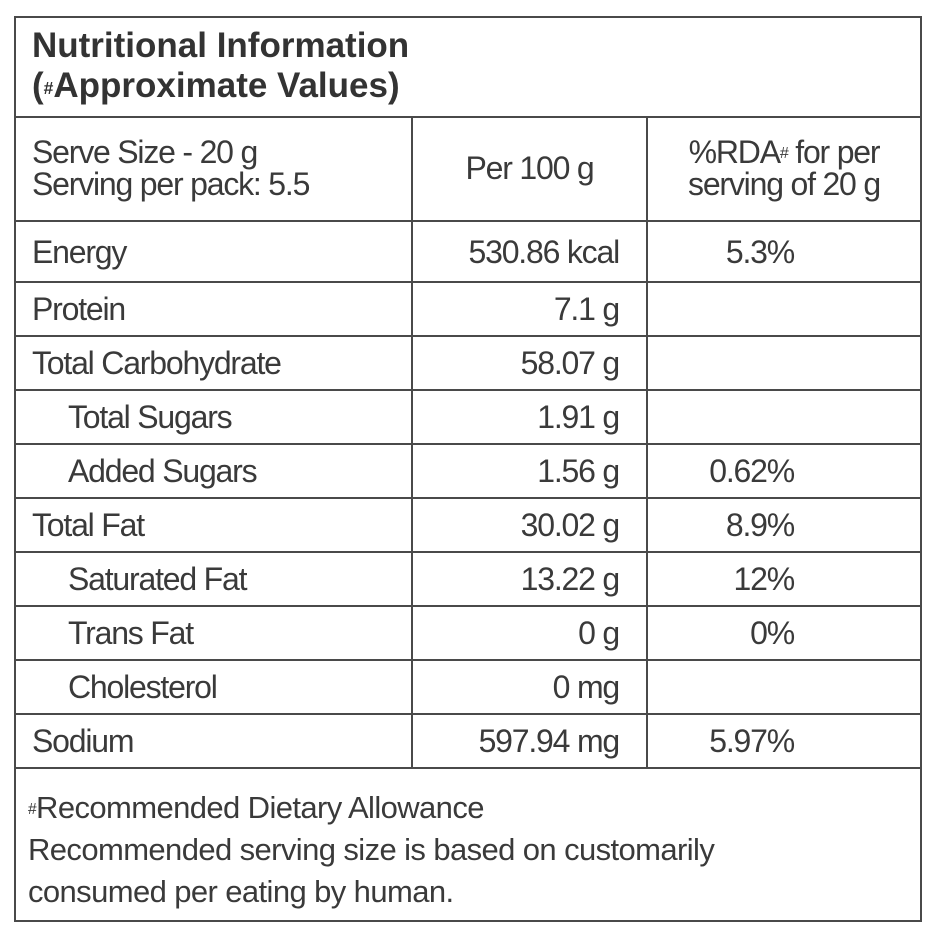  I want to click on serving-per-pack: Serving per pack: 5.5, so click(171, 184).